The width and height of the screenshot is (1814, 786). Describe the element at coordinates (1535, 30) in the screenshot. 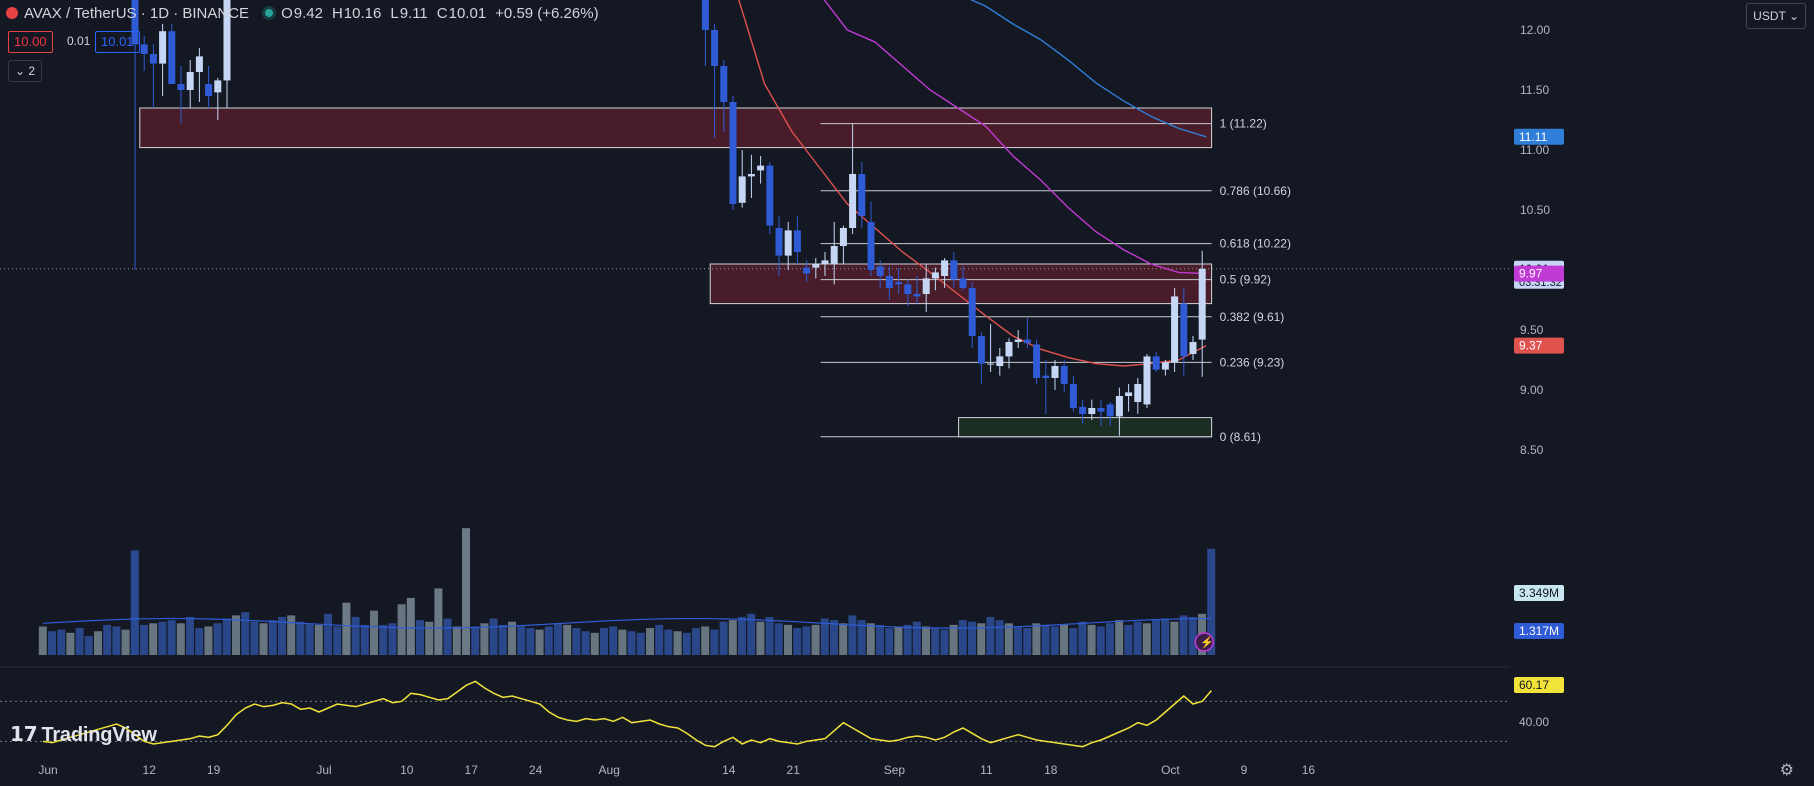

I see `price-tick-label: 12.00` at that location.